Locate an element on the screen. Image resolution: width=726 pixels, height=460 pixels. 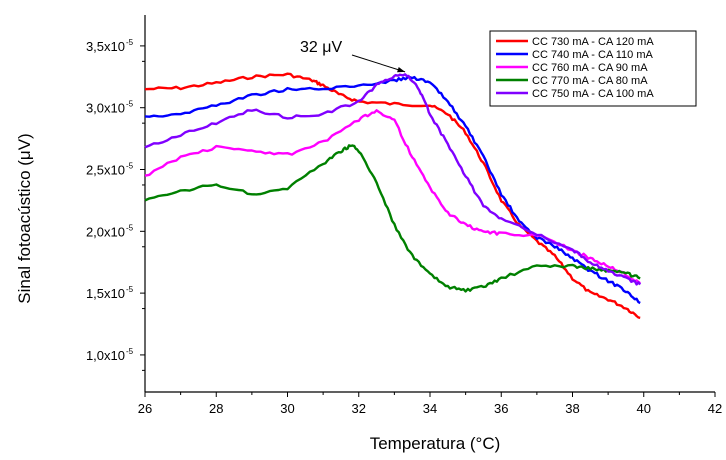
x-tick-label: 42 is located at coordinates (715, 408).